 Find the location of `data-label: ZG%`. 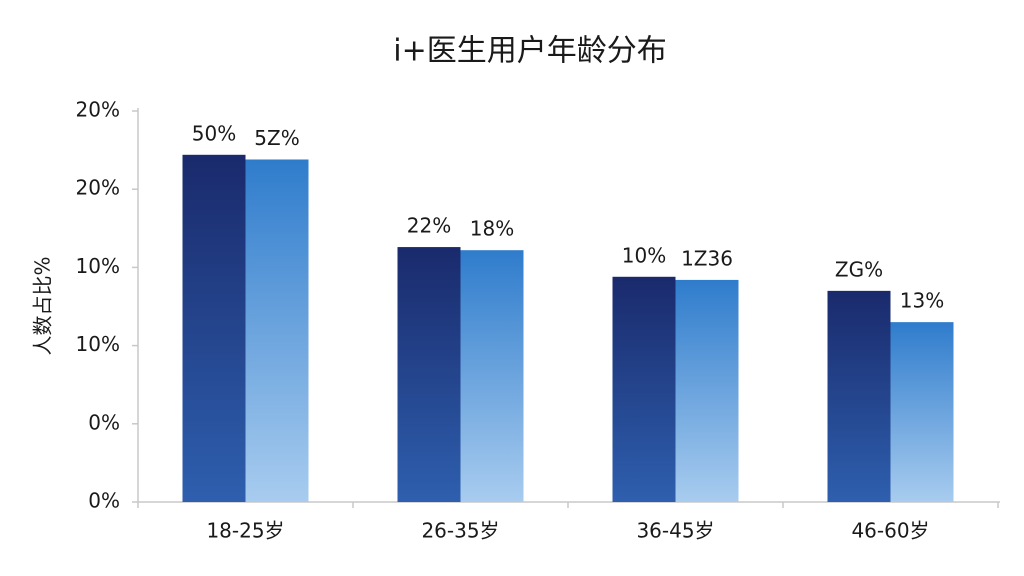

data-label: ZG% is located at coordinates (859, 269).